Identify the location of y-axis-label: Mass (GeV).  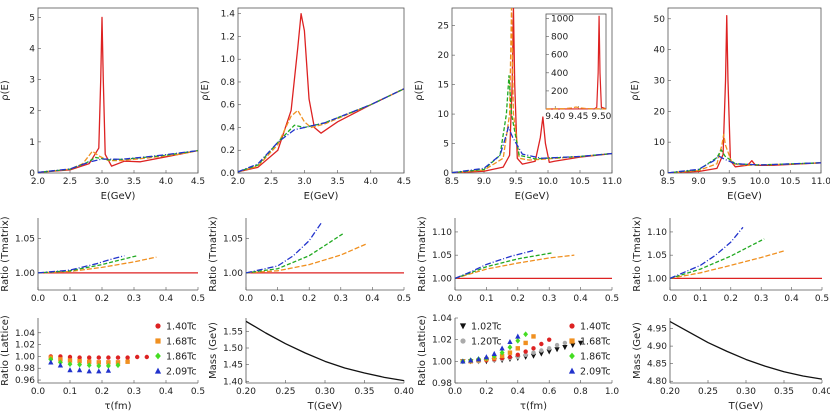
(213, 350).